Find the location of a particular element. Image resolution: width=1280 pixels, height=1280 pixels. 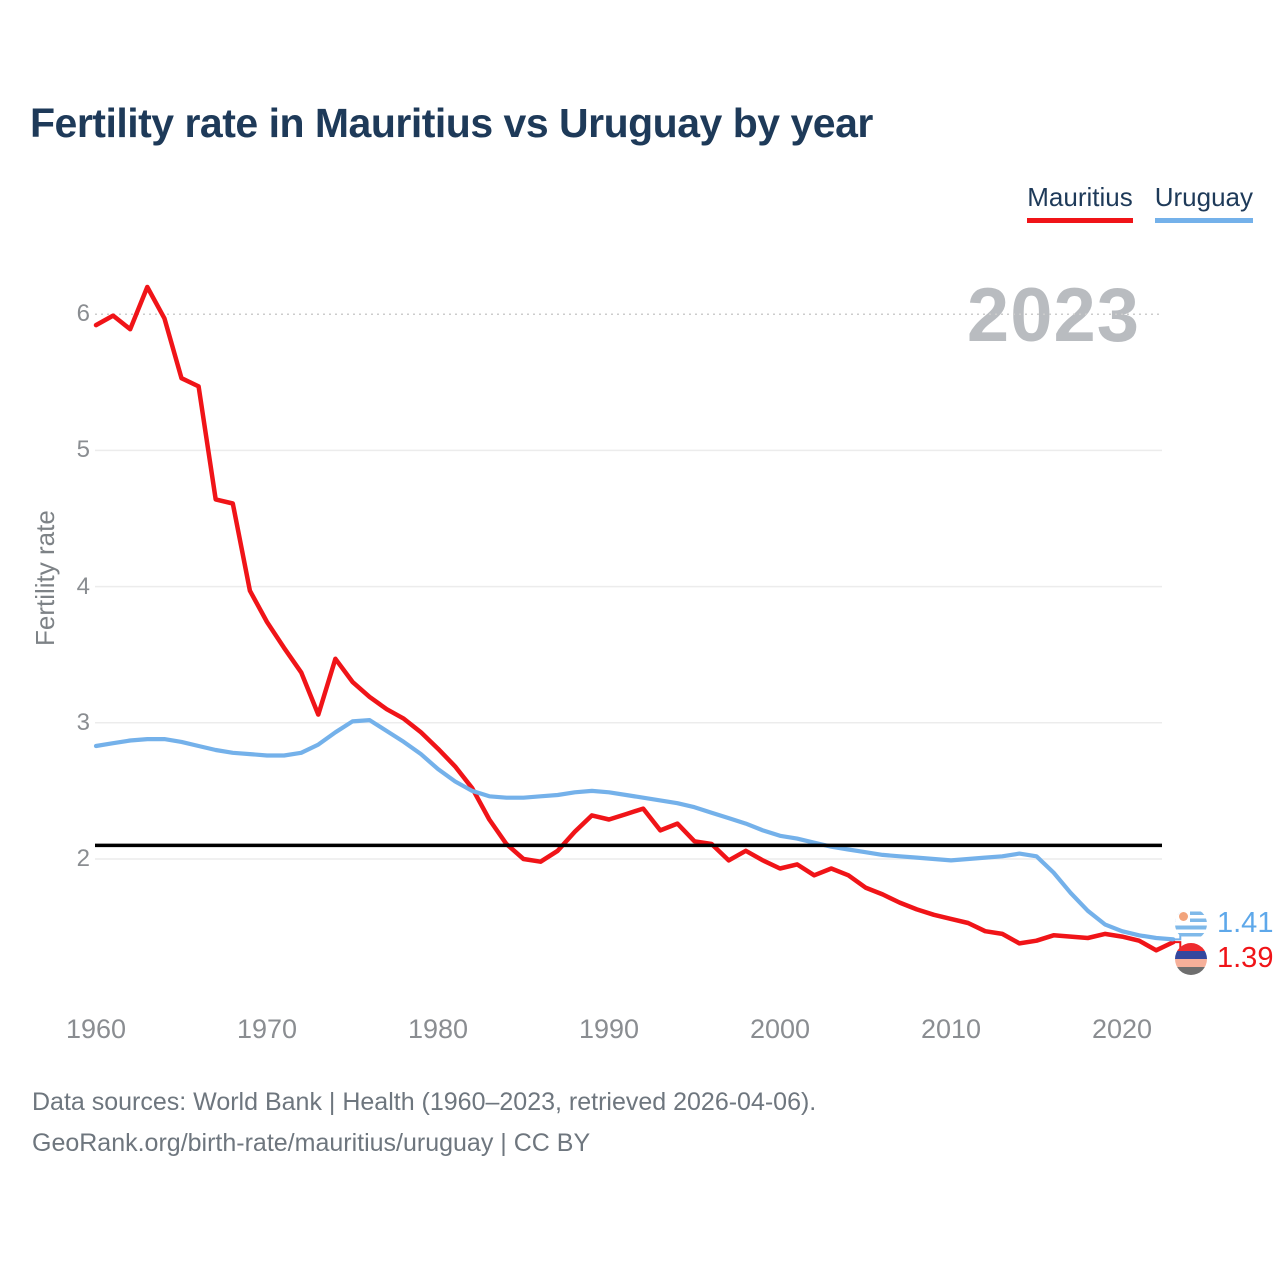

end-label-mauritius: 1.39 is located at coordinates (1224, 958).